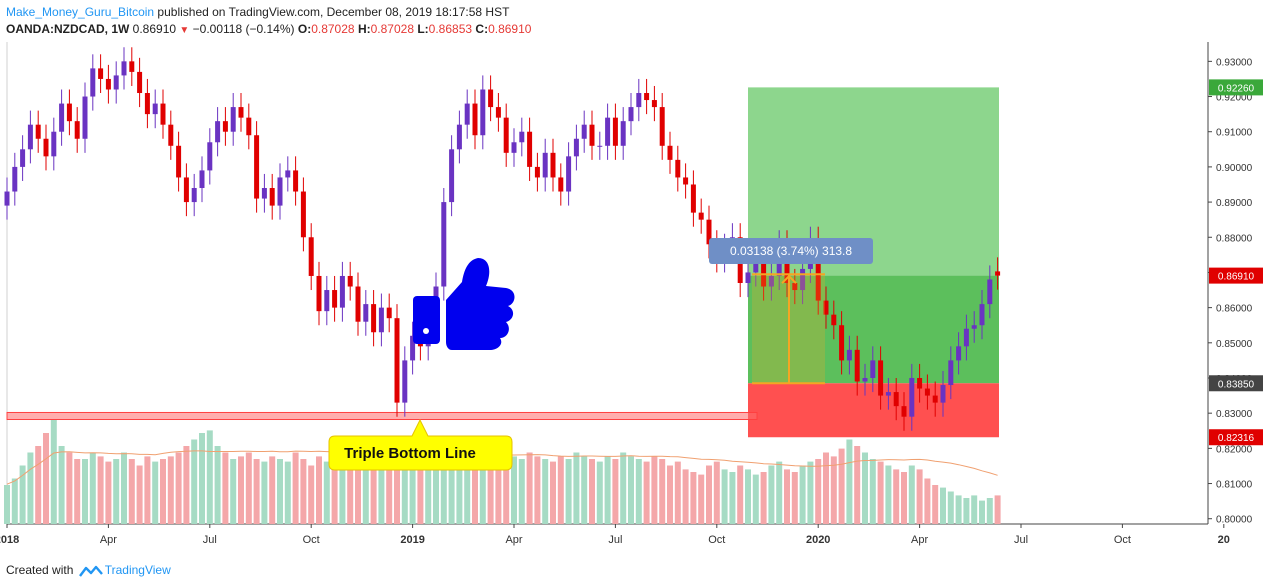 Image resolution: width=1274 pixels, height=588 pixels. What do you see at coordinates (1234, 168) in the screenshot?
I see `y-tick-label: 0.90000` at bounding box center [1234, 168].